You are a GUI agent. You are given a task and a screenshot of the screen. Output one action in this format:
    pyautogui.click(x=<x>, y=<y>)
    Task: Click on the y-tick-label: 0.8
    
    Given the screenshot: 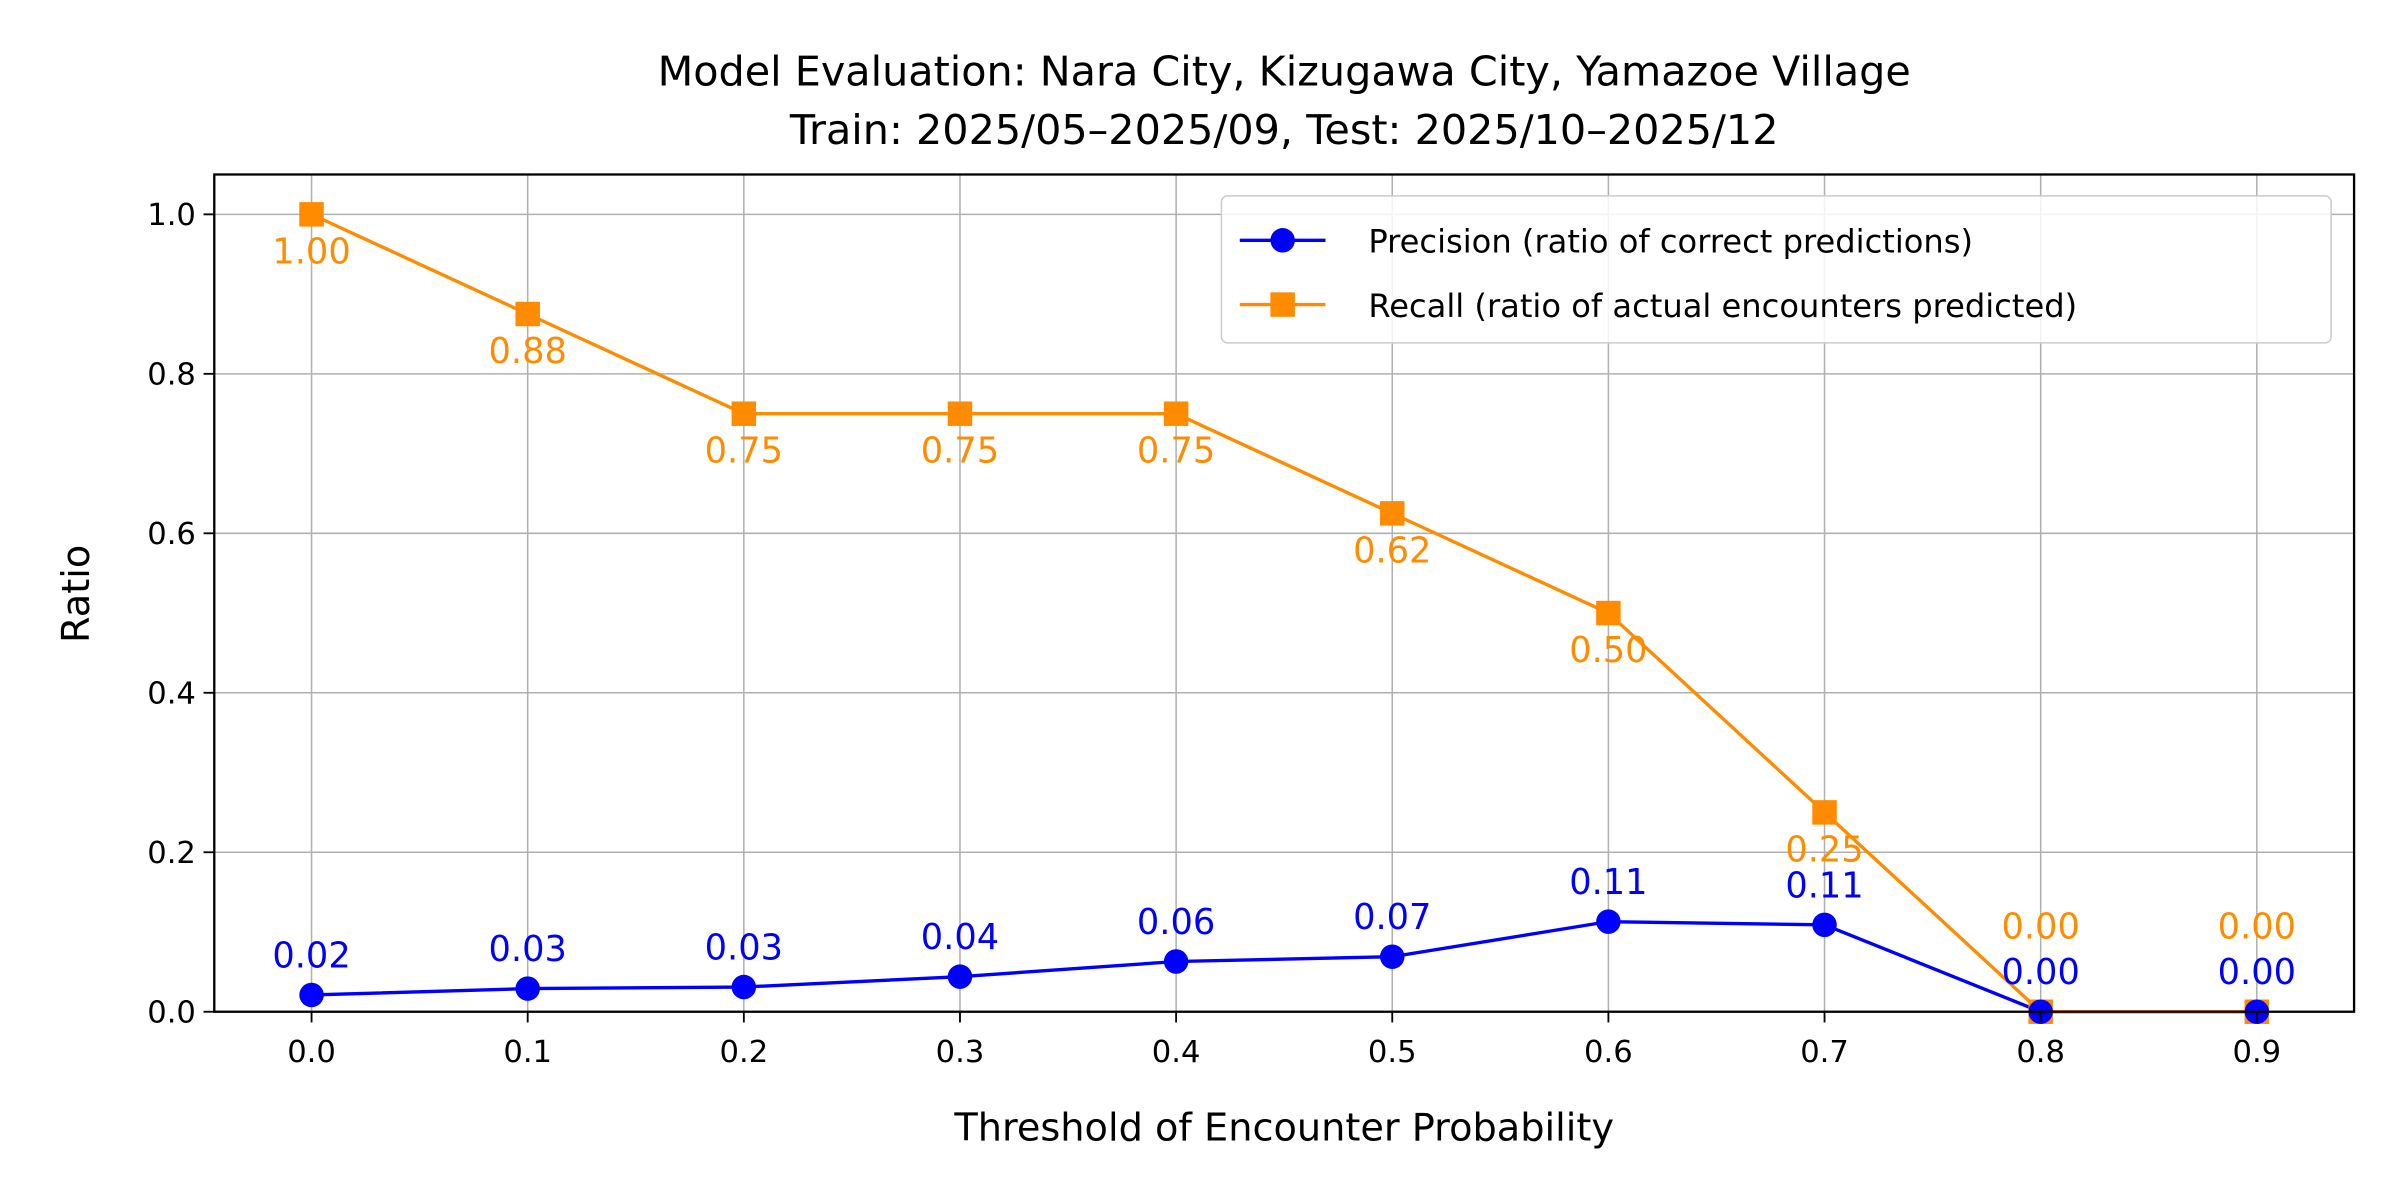 What is the action you would take?
    pyautogui.click(x=171, y=375)
    